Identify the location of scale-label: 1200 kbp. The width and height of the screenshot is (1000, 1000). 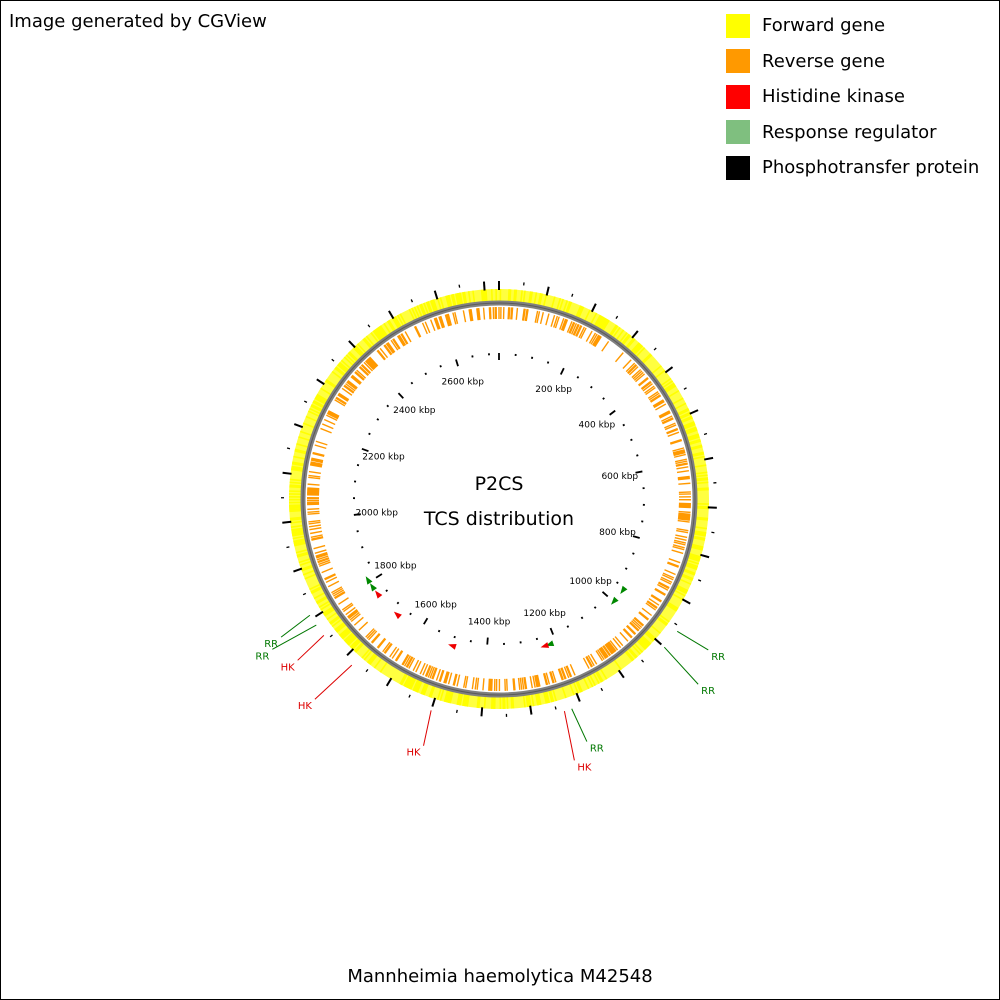
(544, 614).